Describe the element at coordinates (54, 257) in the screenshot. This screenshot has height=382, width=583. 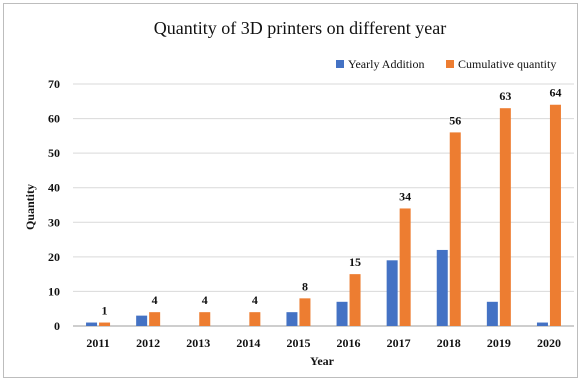
I see `y-tick-label: 20` at that location.